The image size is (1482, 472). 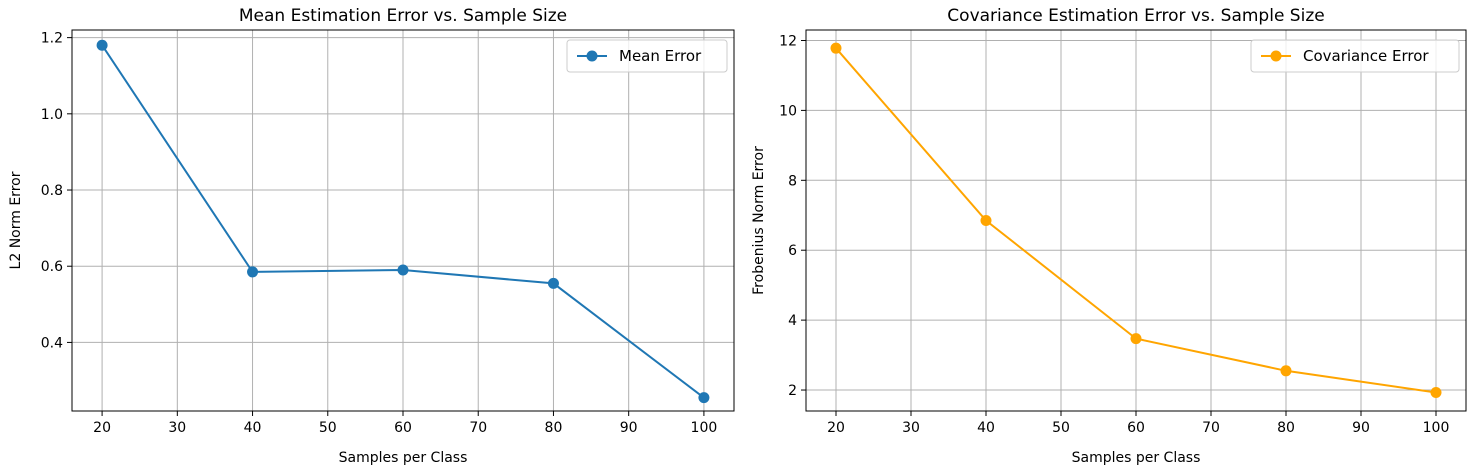 I want to click on chart-title: Mean Estimation Error vs. Sample Size, so click(x=403, y=16).